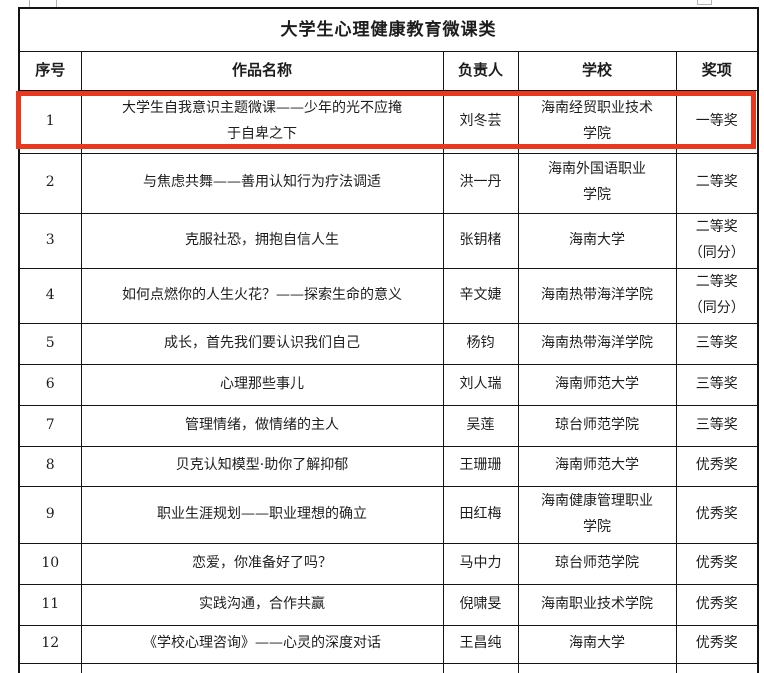 This screenshot has width=764, height=673. I want to click on page-edge-artifact-right, so click(704, 2).